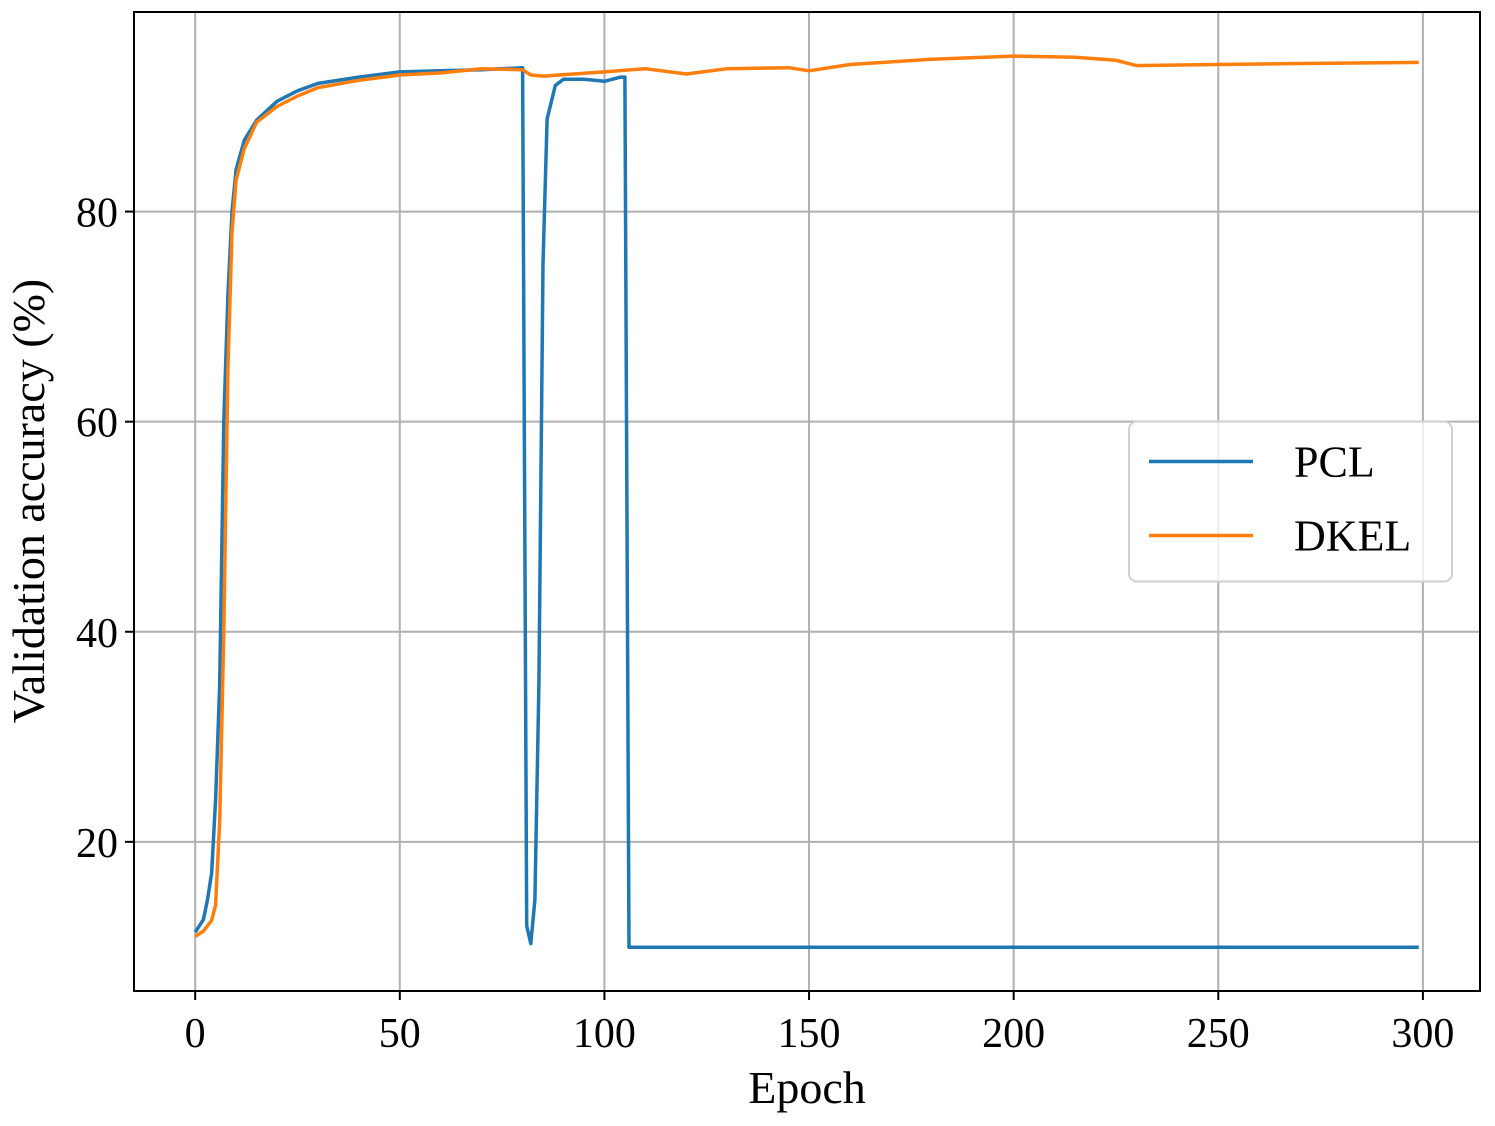  I want to click on legend-label: PCL, so click(1334, 462).